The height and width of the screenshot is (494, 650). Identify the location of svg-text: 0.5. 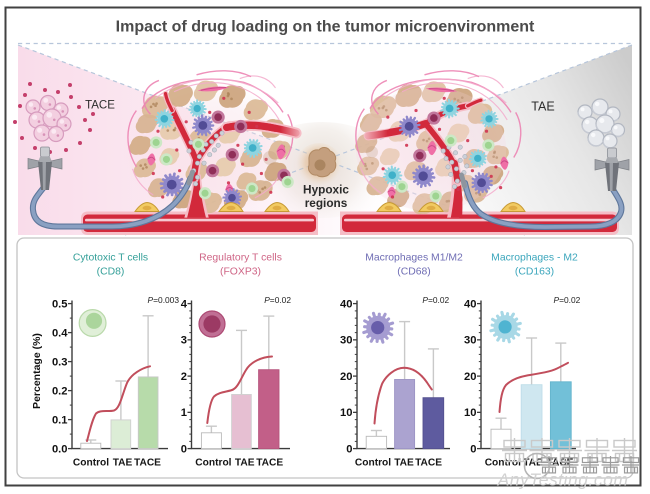
(60, 304).